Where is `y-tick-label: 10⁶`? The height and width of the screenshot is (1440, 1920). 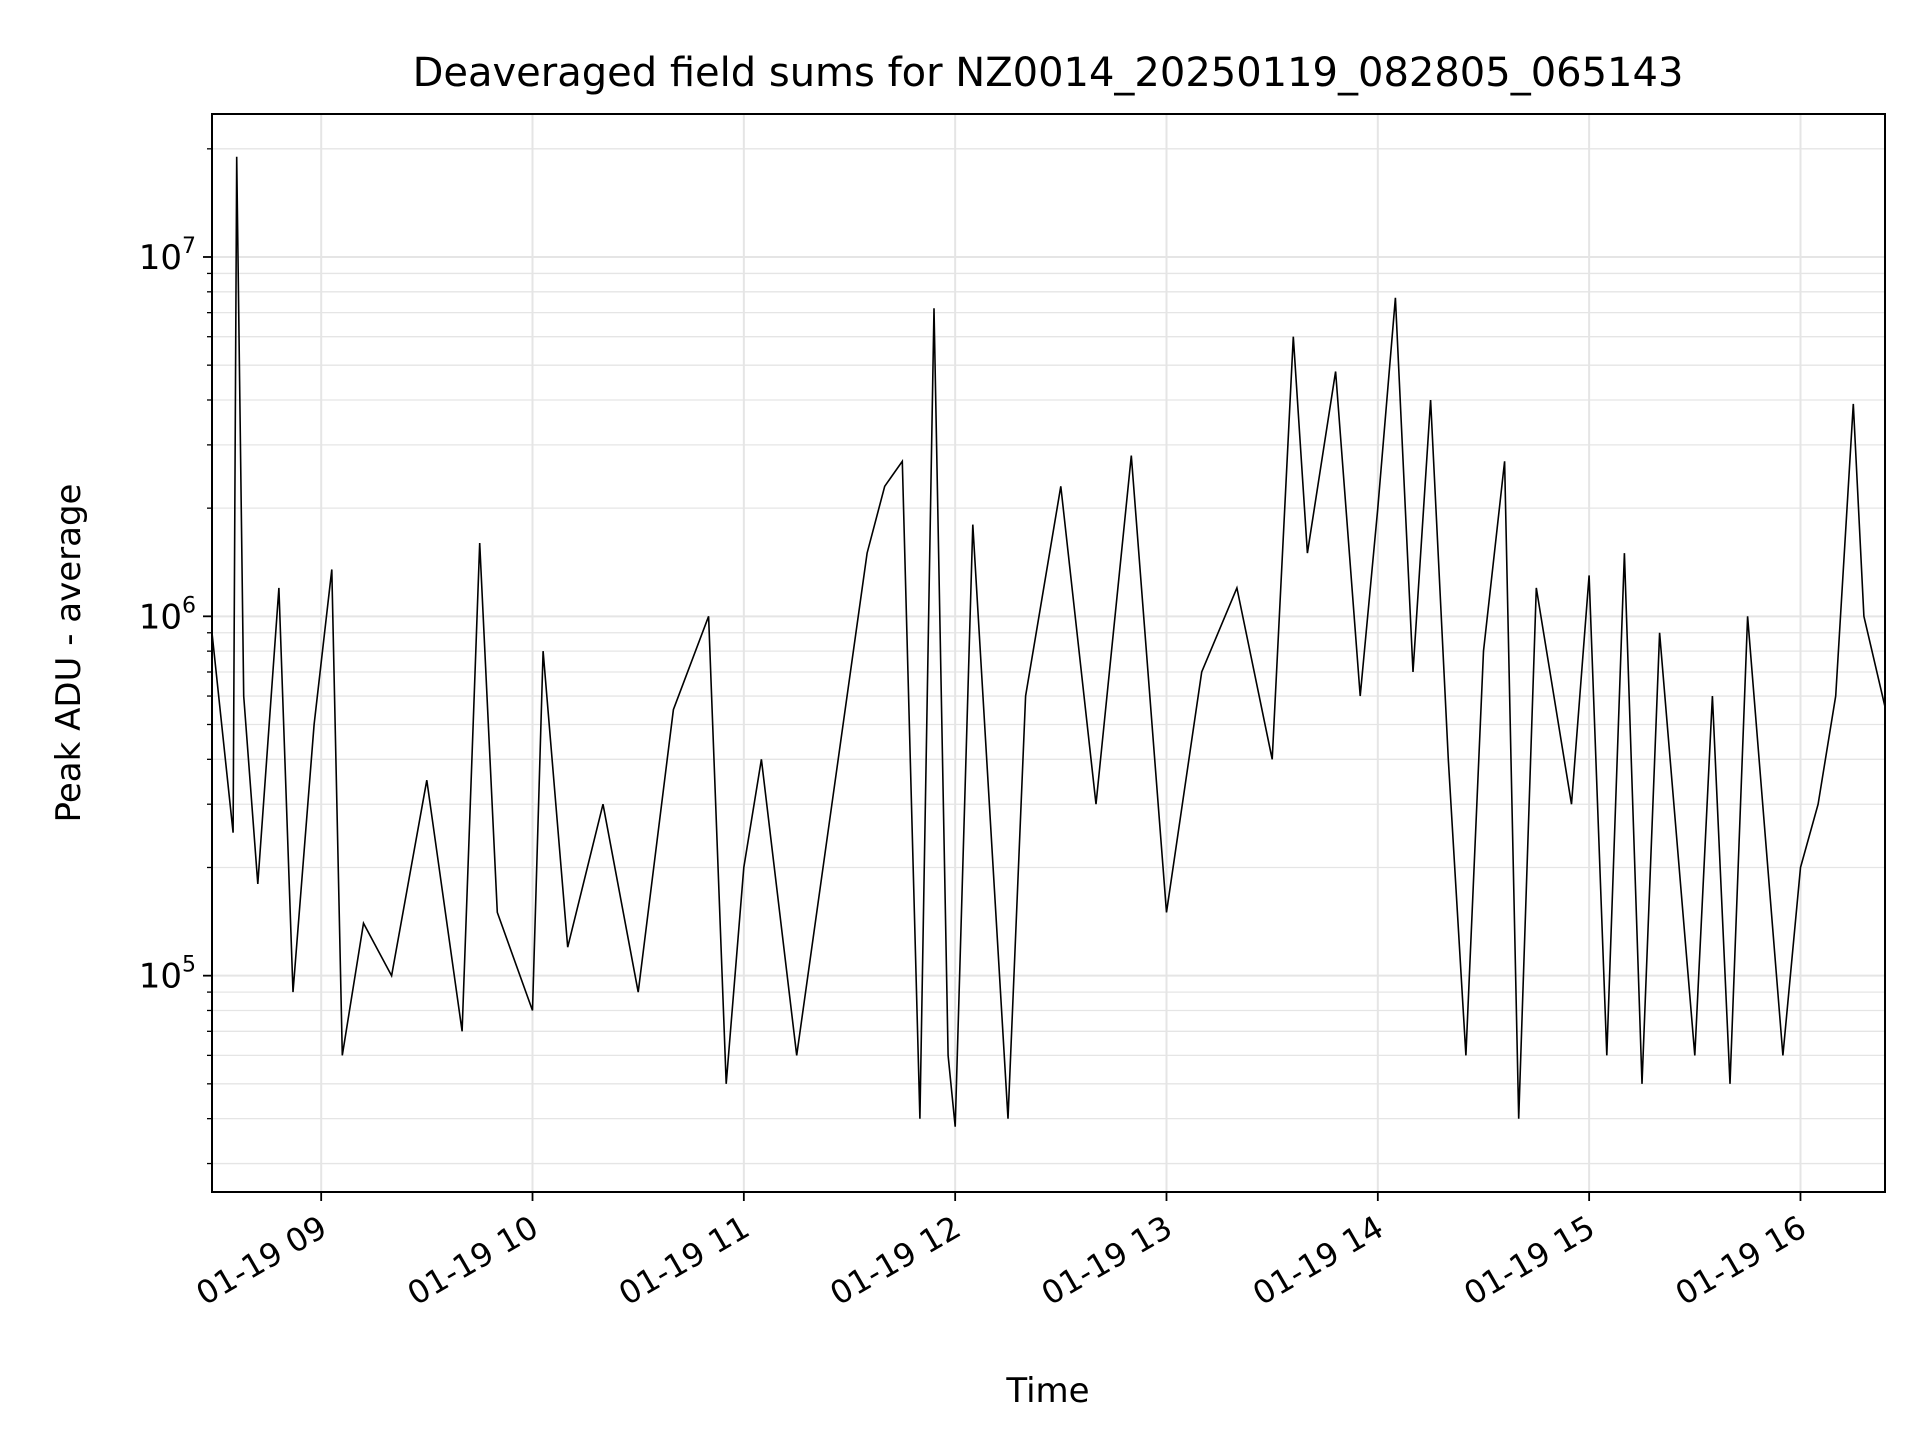
y-tick-label: 10⁶ is located at coordinates (167, 615).